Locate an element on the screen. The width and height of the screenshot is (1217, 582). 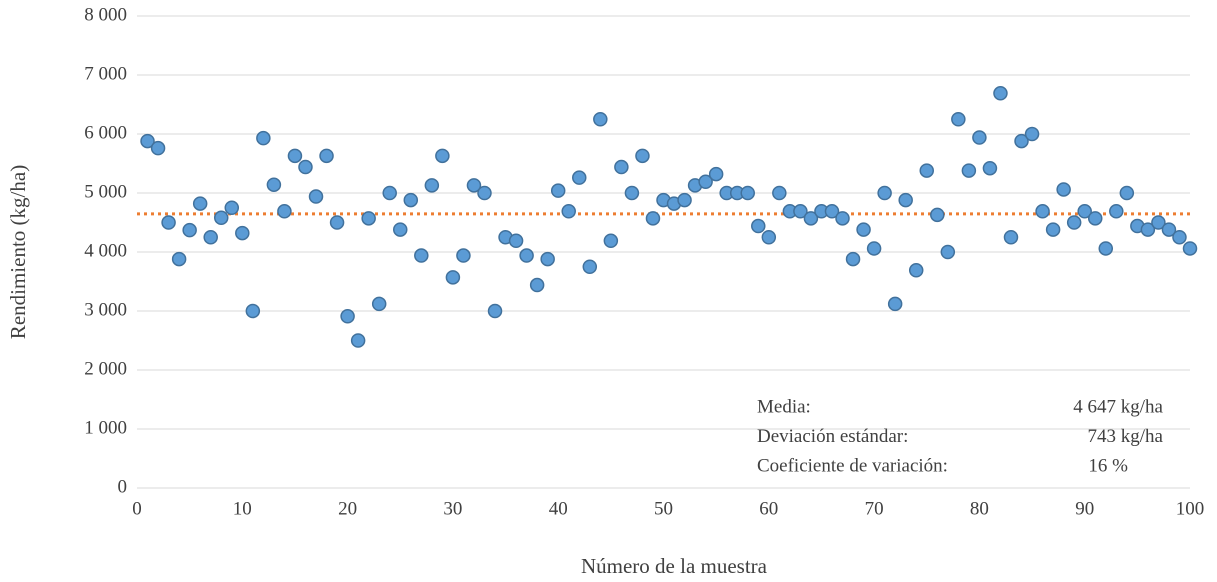
y-tick-label: 7 000 is located at coordinates (105, 73).